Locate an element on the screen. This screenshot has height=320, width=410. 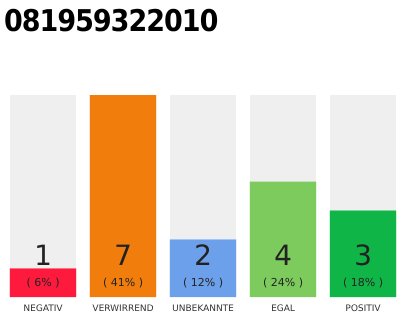
data-label: 2 is located at coordinates (203, 255).